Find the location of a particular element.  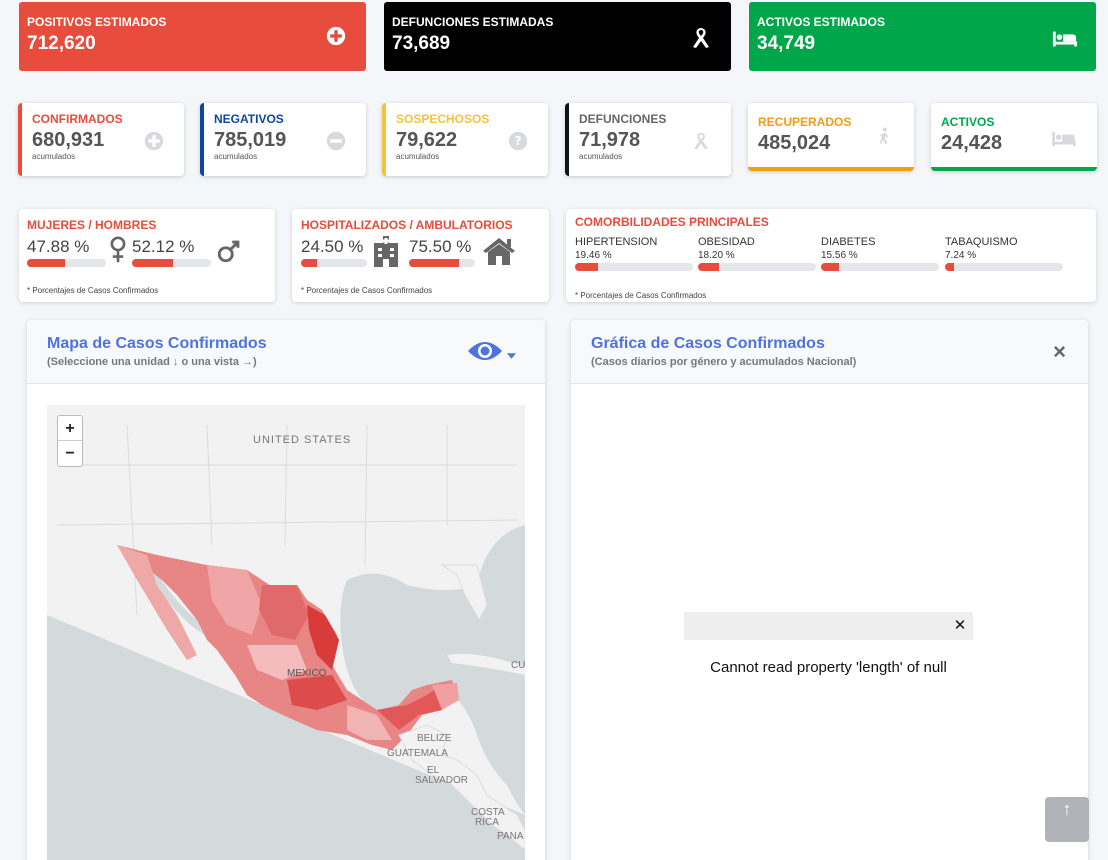

estimated-deaths-title: DEFUNCIONES ESTIMADAS is located at coordinates (473, 22).